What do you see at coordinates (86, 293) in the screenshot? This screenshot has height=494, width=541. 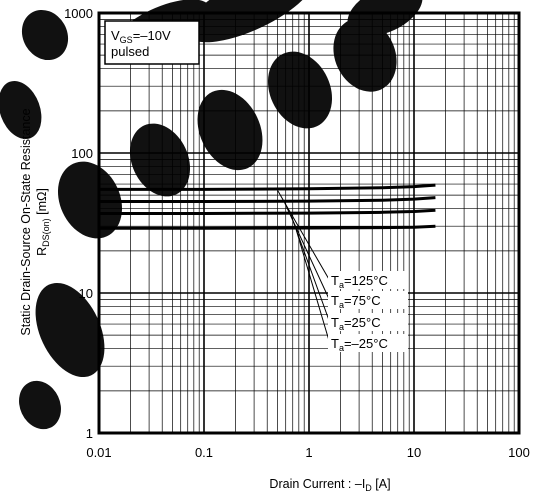 I see `y-tick-label: 10` at bounding box center [86, 293].